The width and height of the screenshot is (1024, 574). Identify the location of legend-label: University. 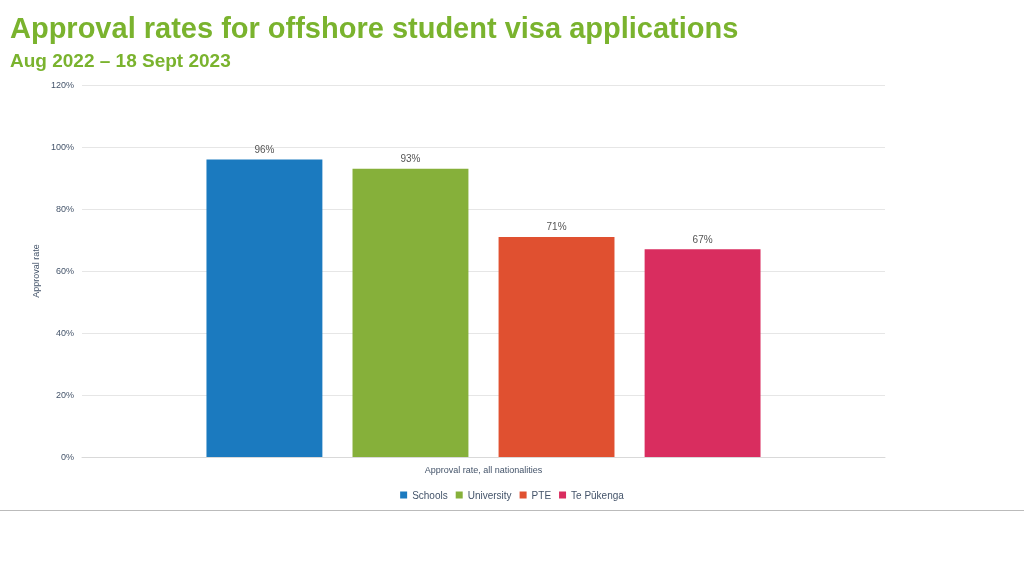
(489, 495).